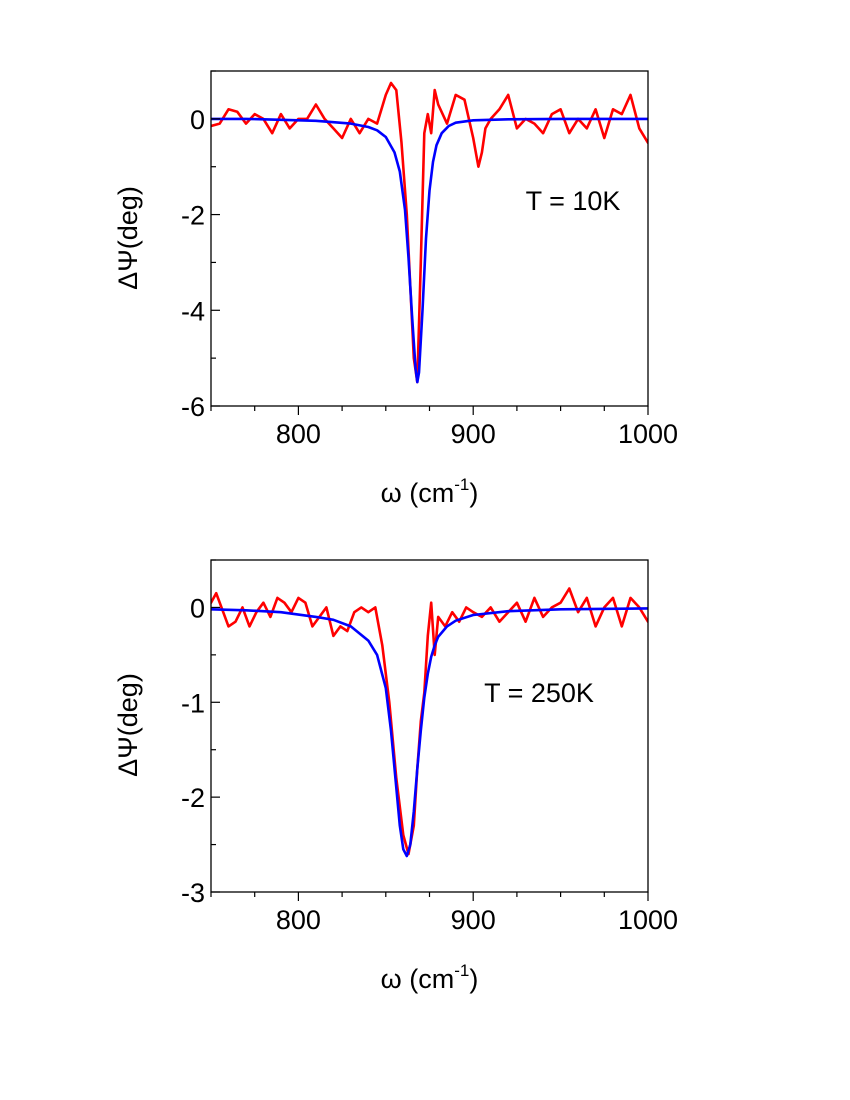 The height and width of the screenshot is (1100, 850). I want to click on y-tick-label: -3, so click(193, 893).